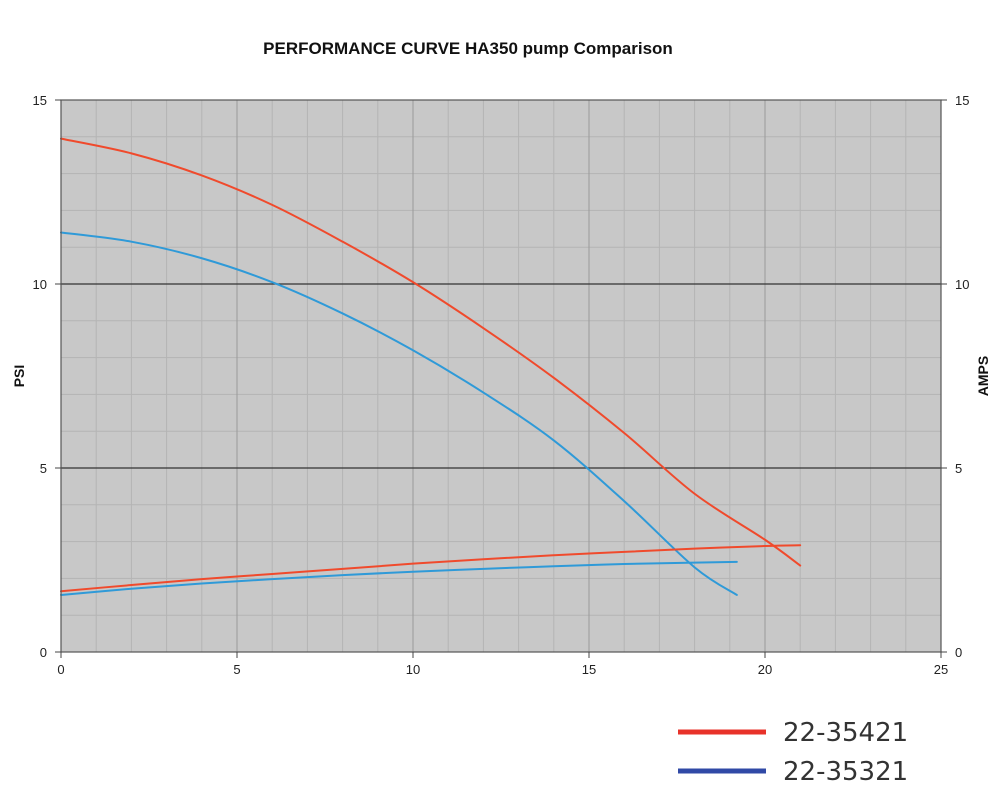 The height and width of the screenshot is (800, 1000). I want to click on y-tick-label: 15, so click(40, 100).